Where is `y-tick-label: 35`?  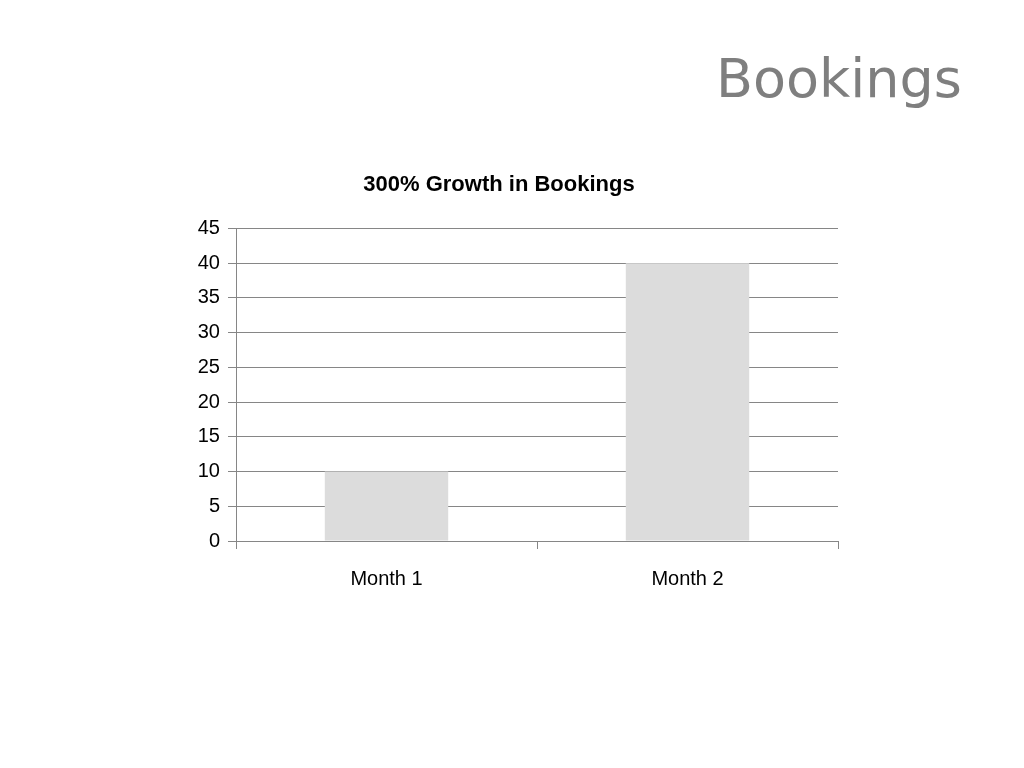 y-tick-label: 35 is located at coordinates (208, 296).